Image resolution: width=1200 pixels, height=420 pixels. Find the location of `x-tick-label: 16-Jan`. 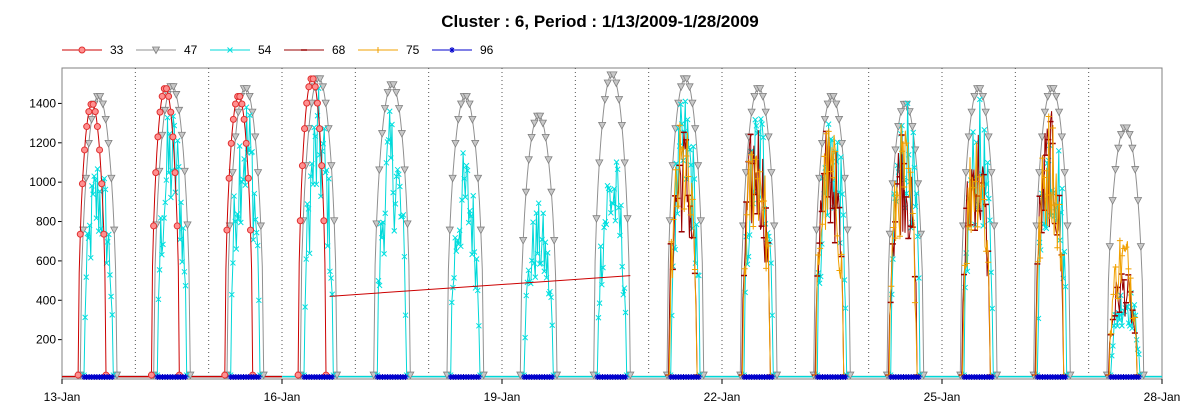

x-tick-label: 16-Jan is located at coordinates (282, 397).